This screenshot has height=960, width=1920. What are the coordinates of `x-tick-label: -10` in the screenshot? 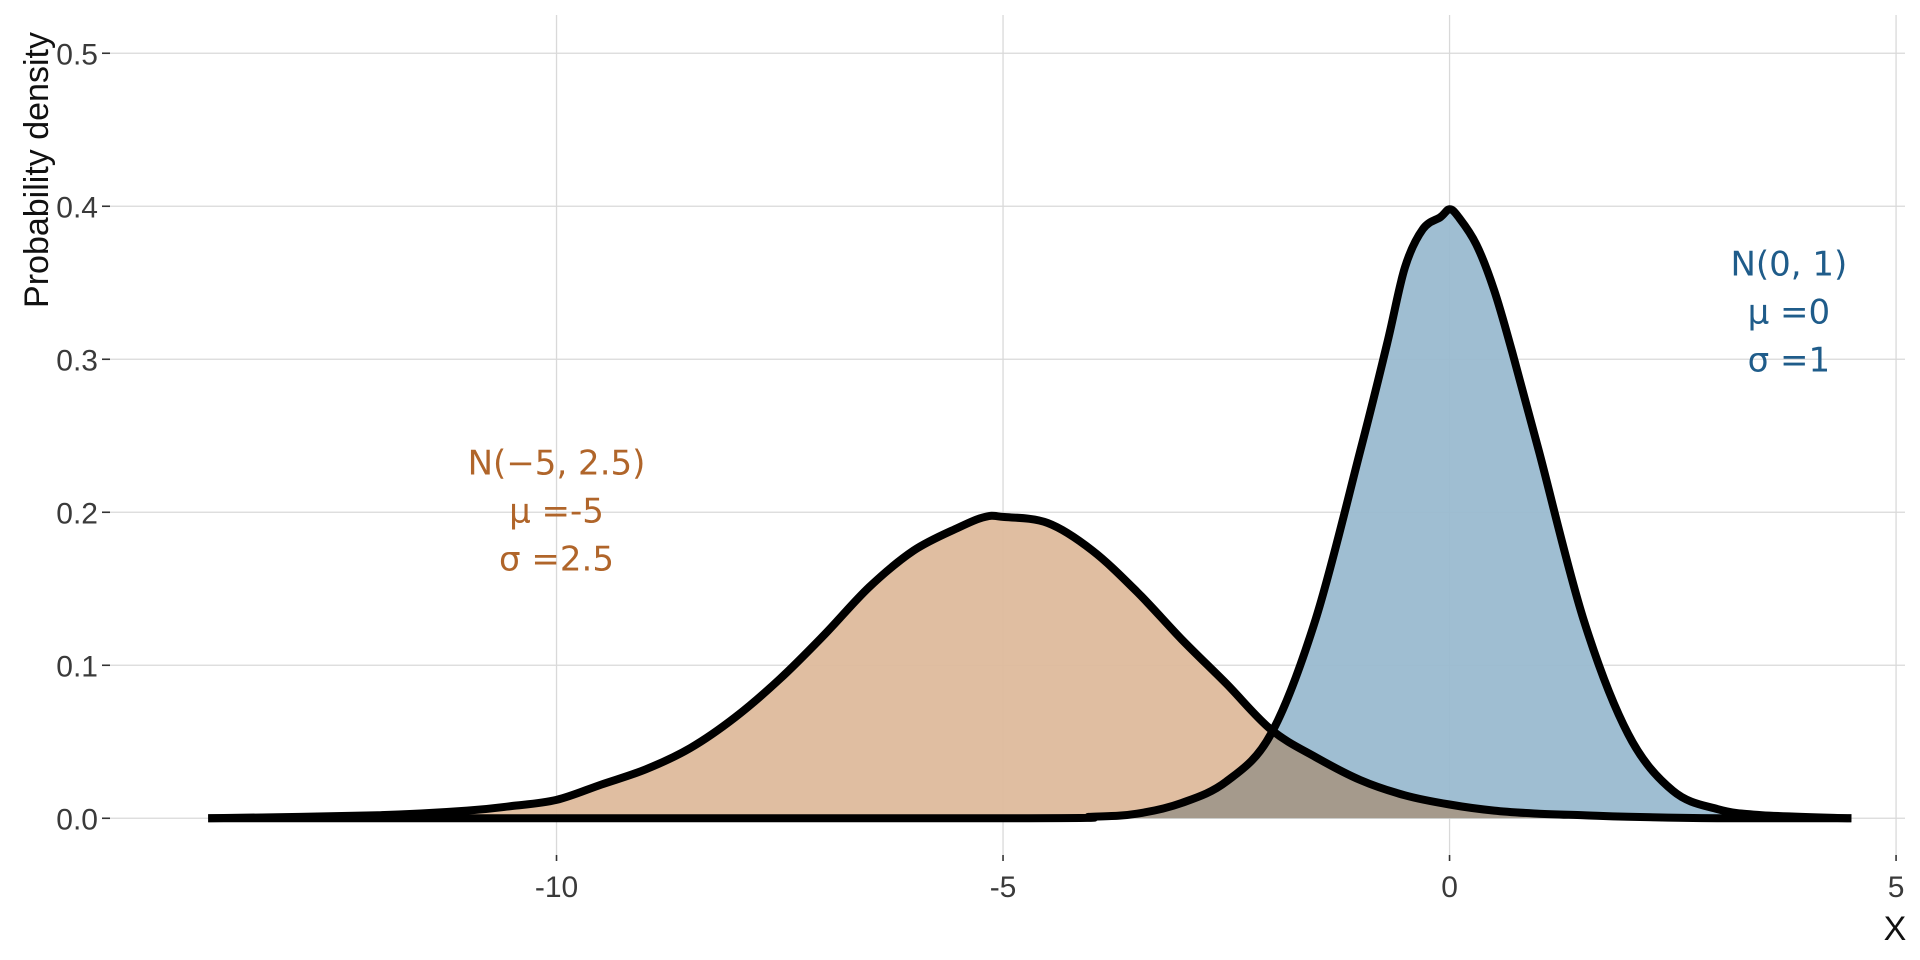 It's located at (556, 887).